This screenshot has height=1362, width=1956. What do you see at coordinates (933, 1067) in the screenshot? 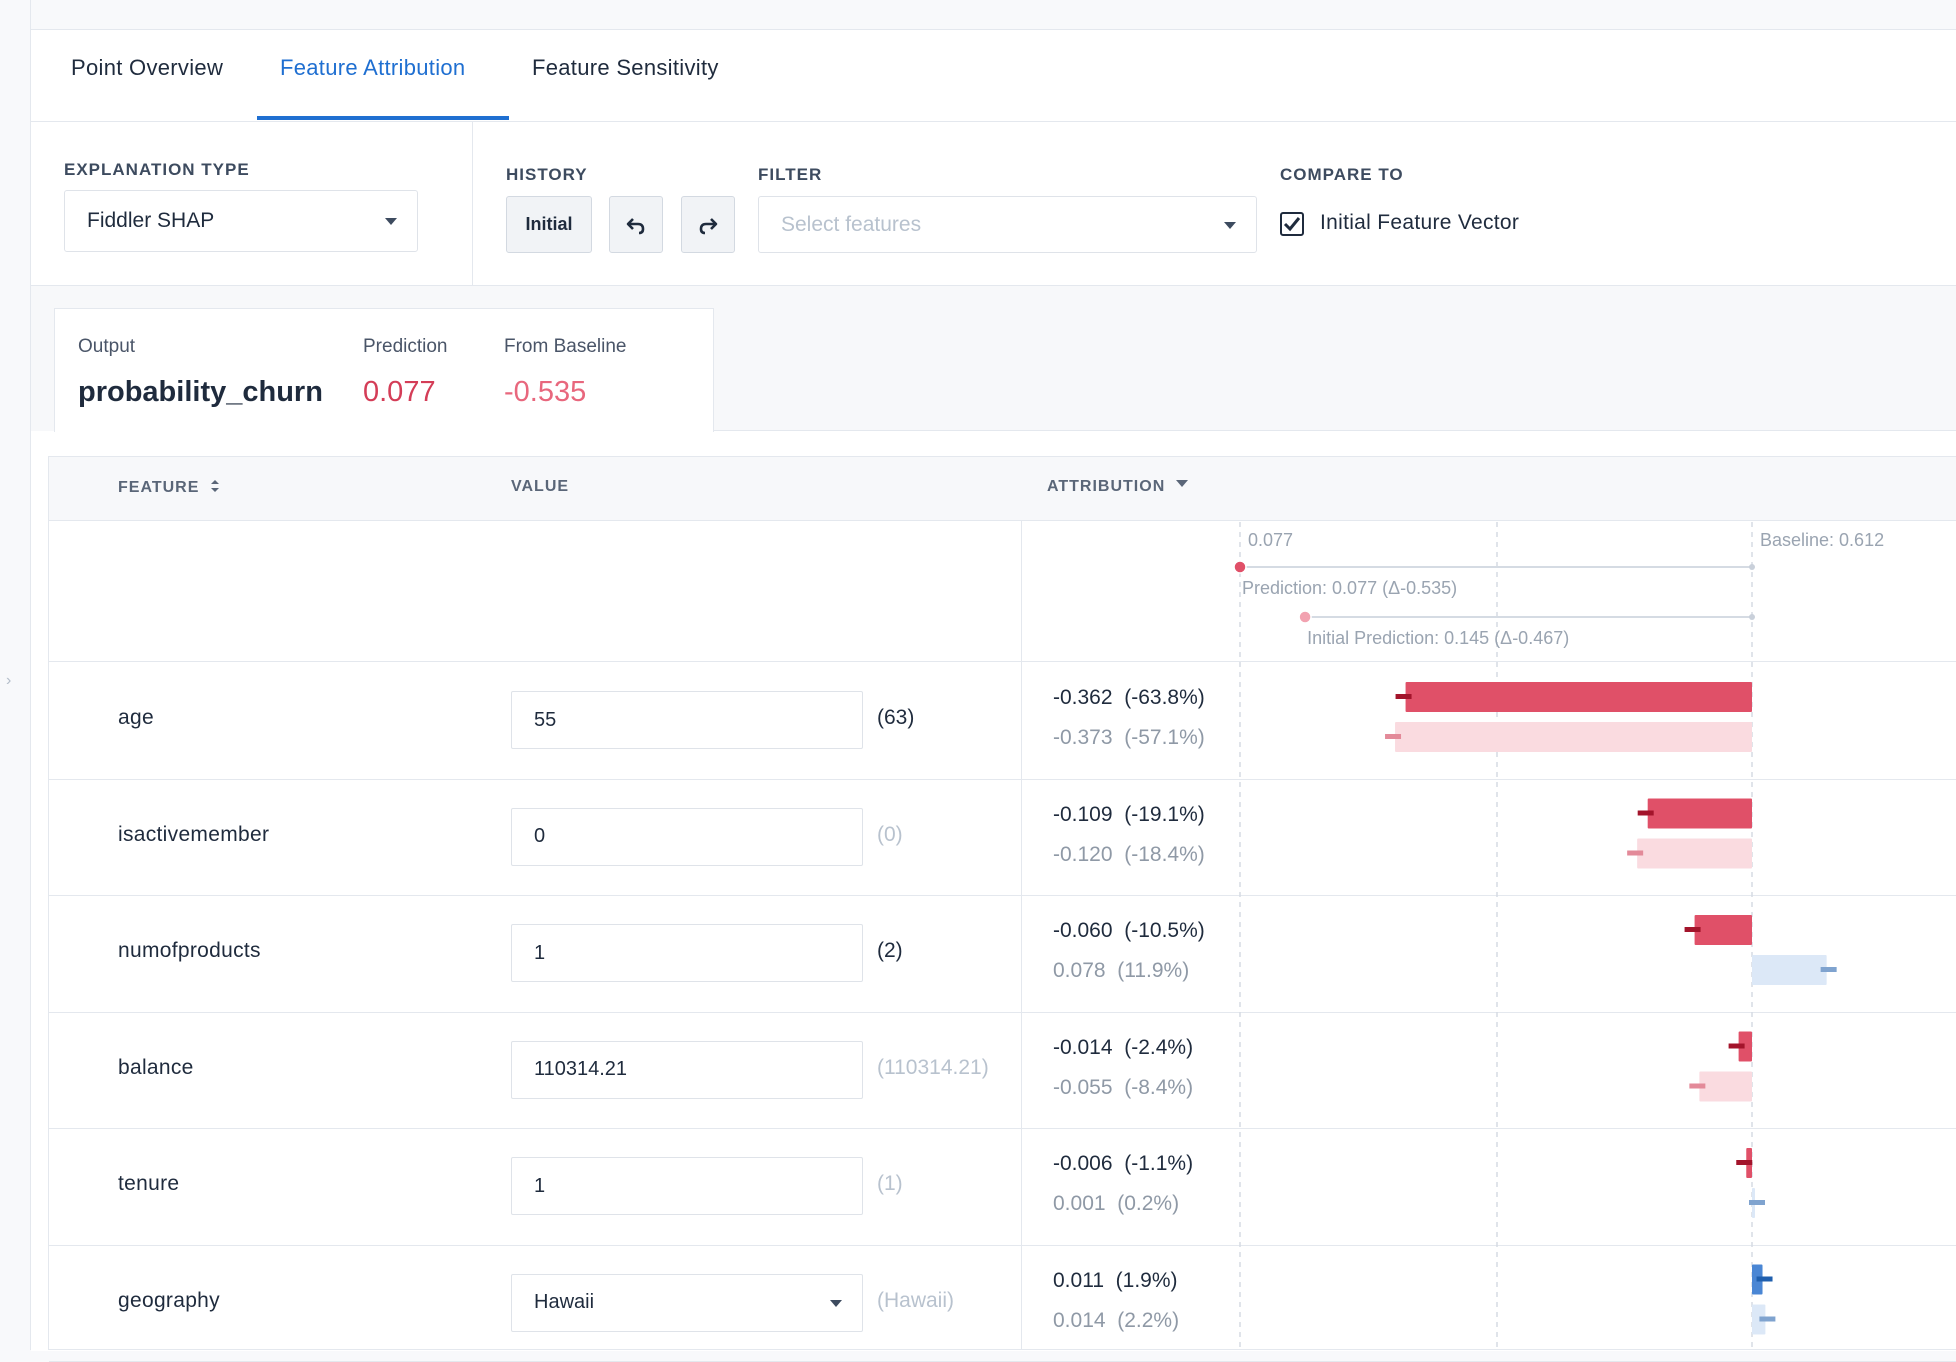
I see `initial-value: (110314.21)` at bounding box center [933, 1067].